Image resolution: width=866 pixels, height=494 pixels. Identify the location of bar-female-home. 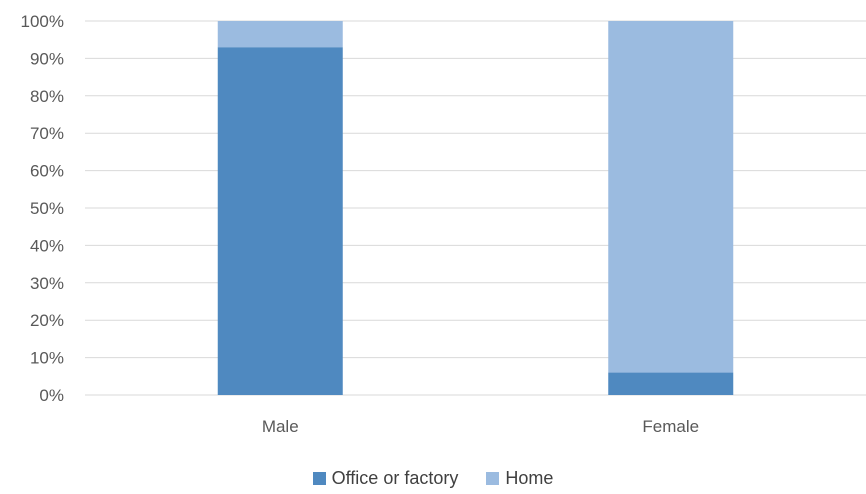
(671, 197).